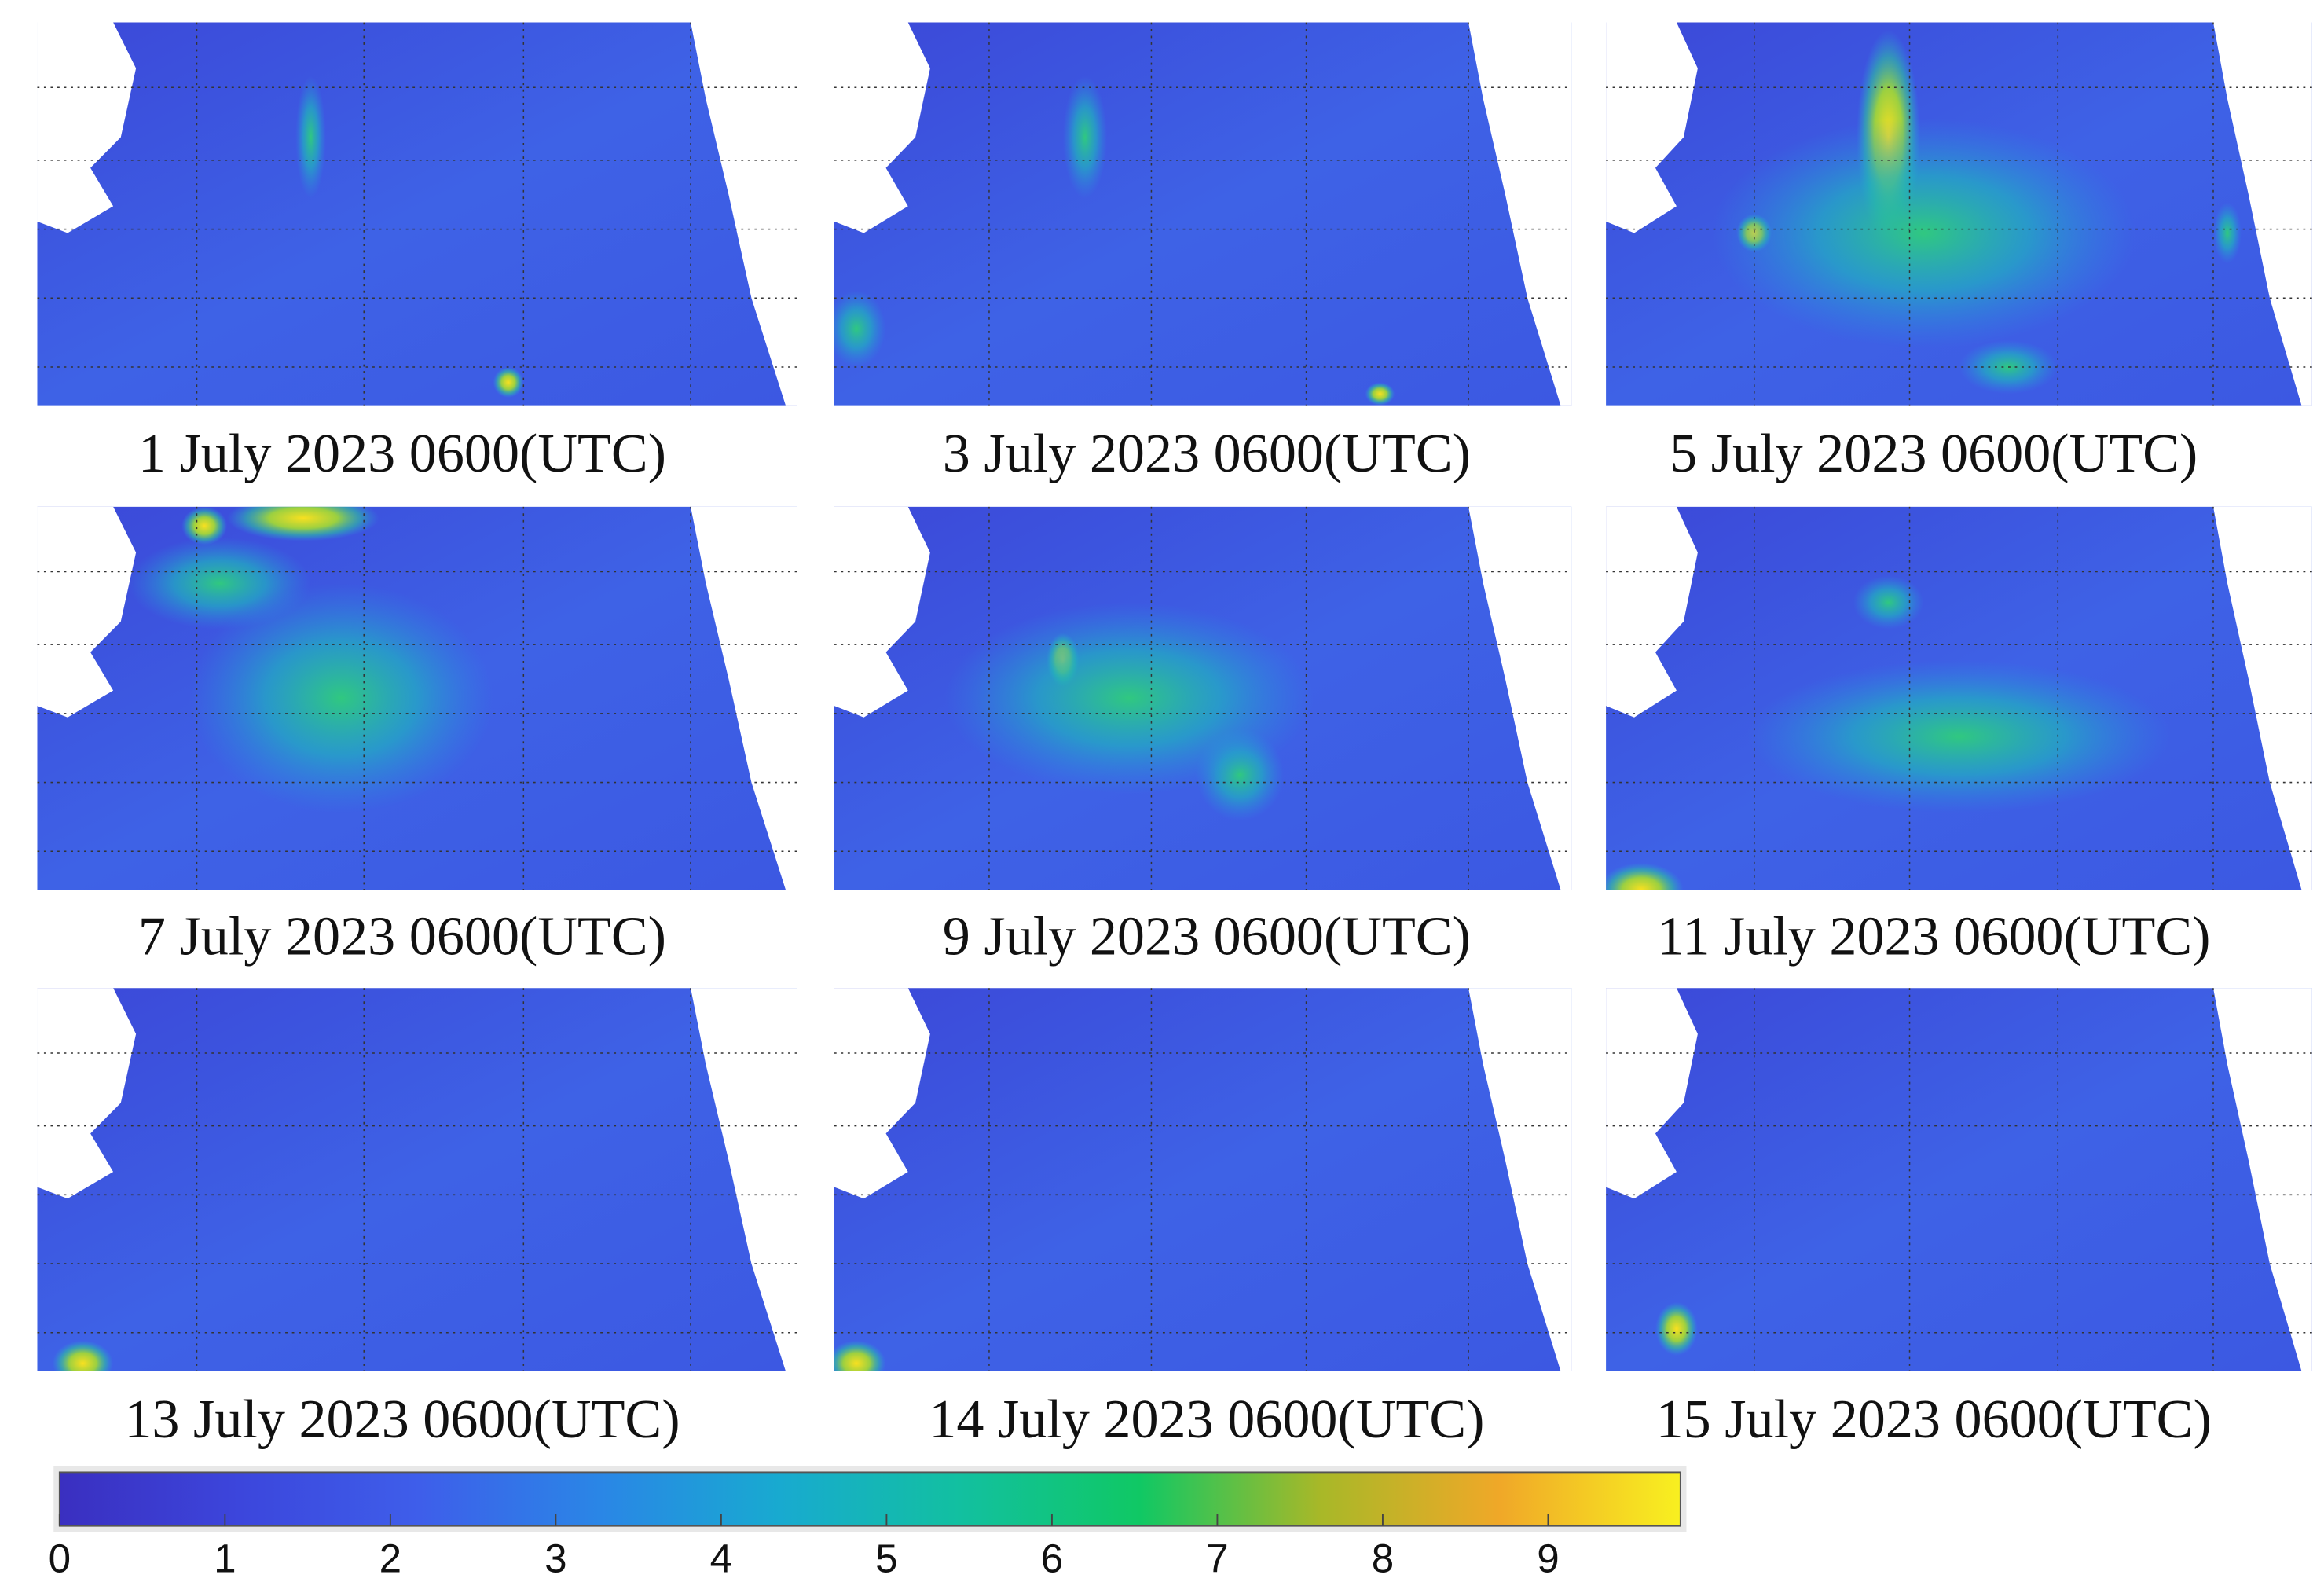 This screenshot has width=2324, height=1593. I want to click on colorbar-tick-label: 3, so click(555, 1558).